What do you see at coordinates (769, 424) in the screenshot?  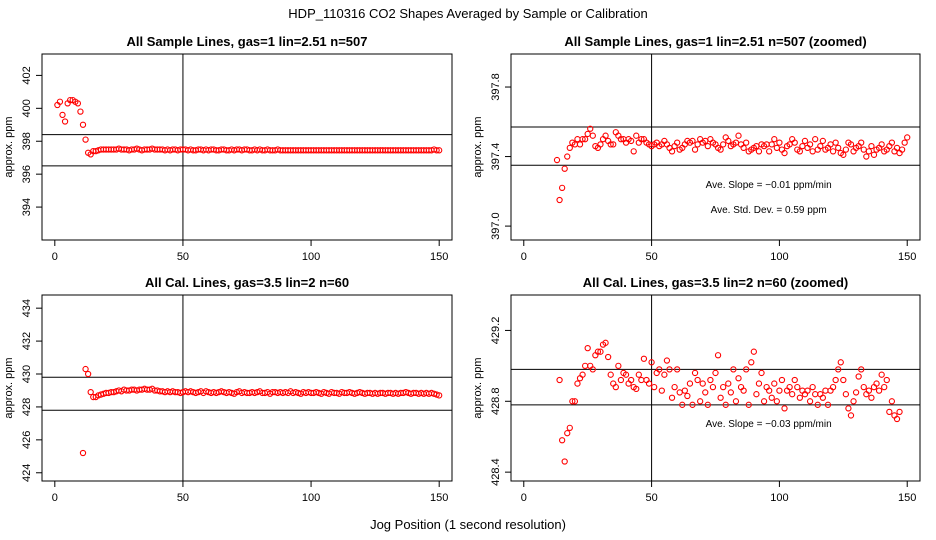 I see `annotation: Ave. Slope = −0.03 ppm/min` at bounding box center [769, 424].